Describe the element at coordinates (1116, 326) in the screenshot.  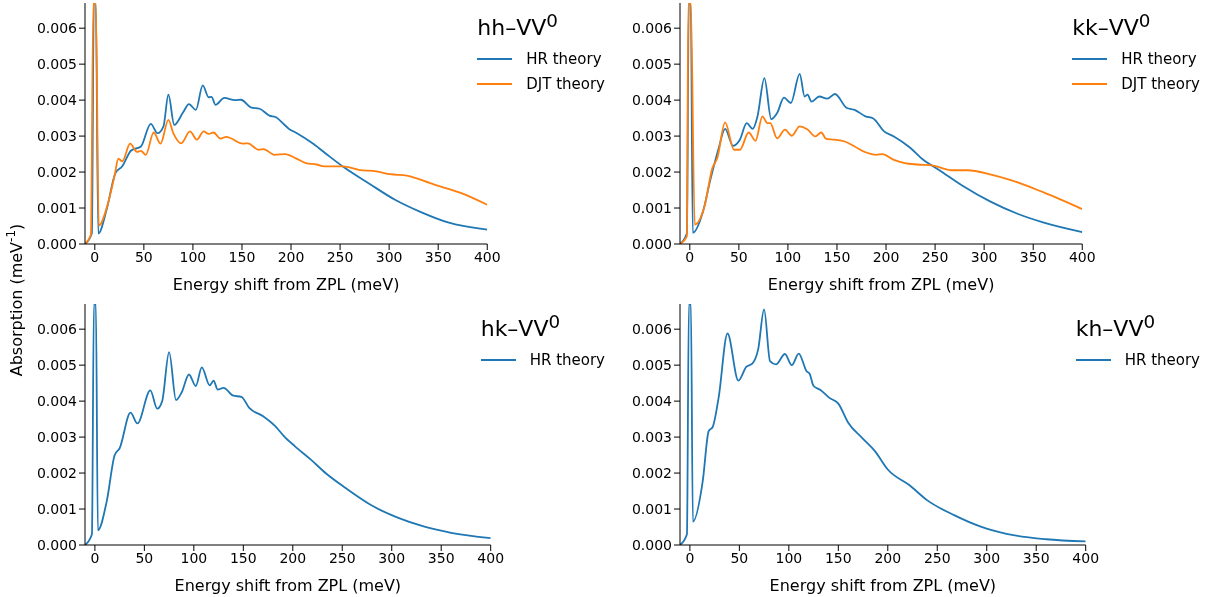
I see `legend-title: kh–VV$^{0}$` at that location.